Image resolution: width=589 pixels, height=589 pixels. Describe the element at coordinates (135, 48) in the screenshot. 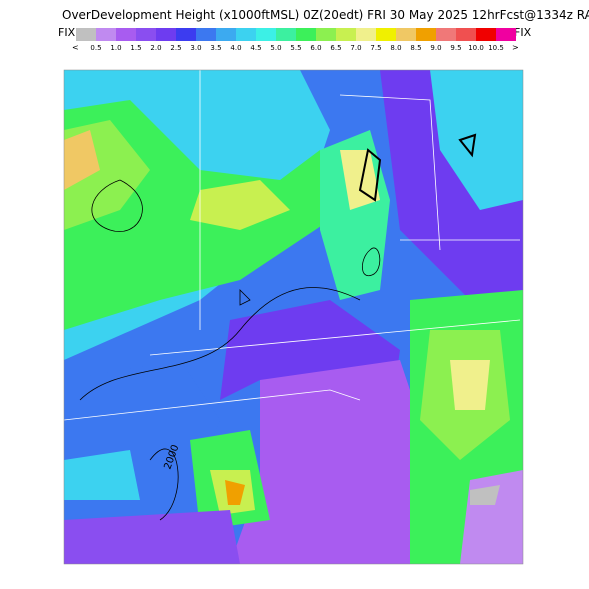

I see `colorbar-label: 1.5` at that location.